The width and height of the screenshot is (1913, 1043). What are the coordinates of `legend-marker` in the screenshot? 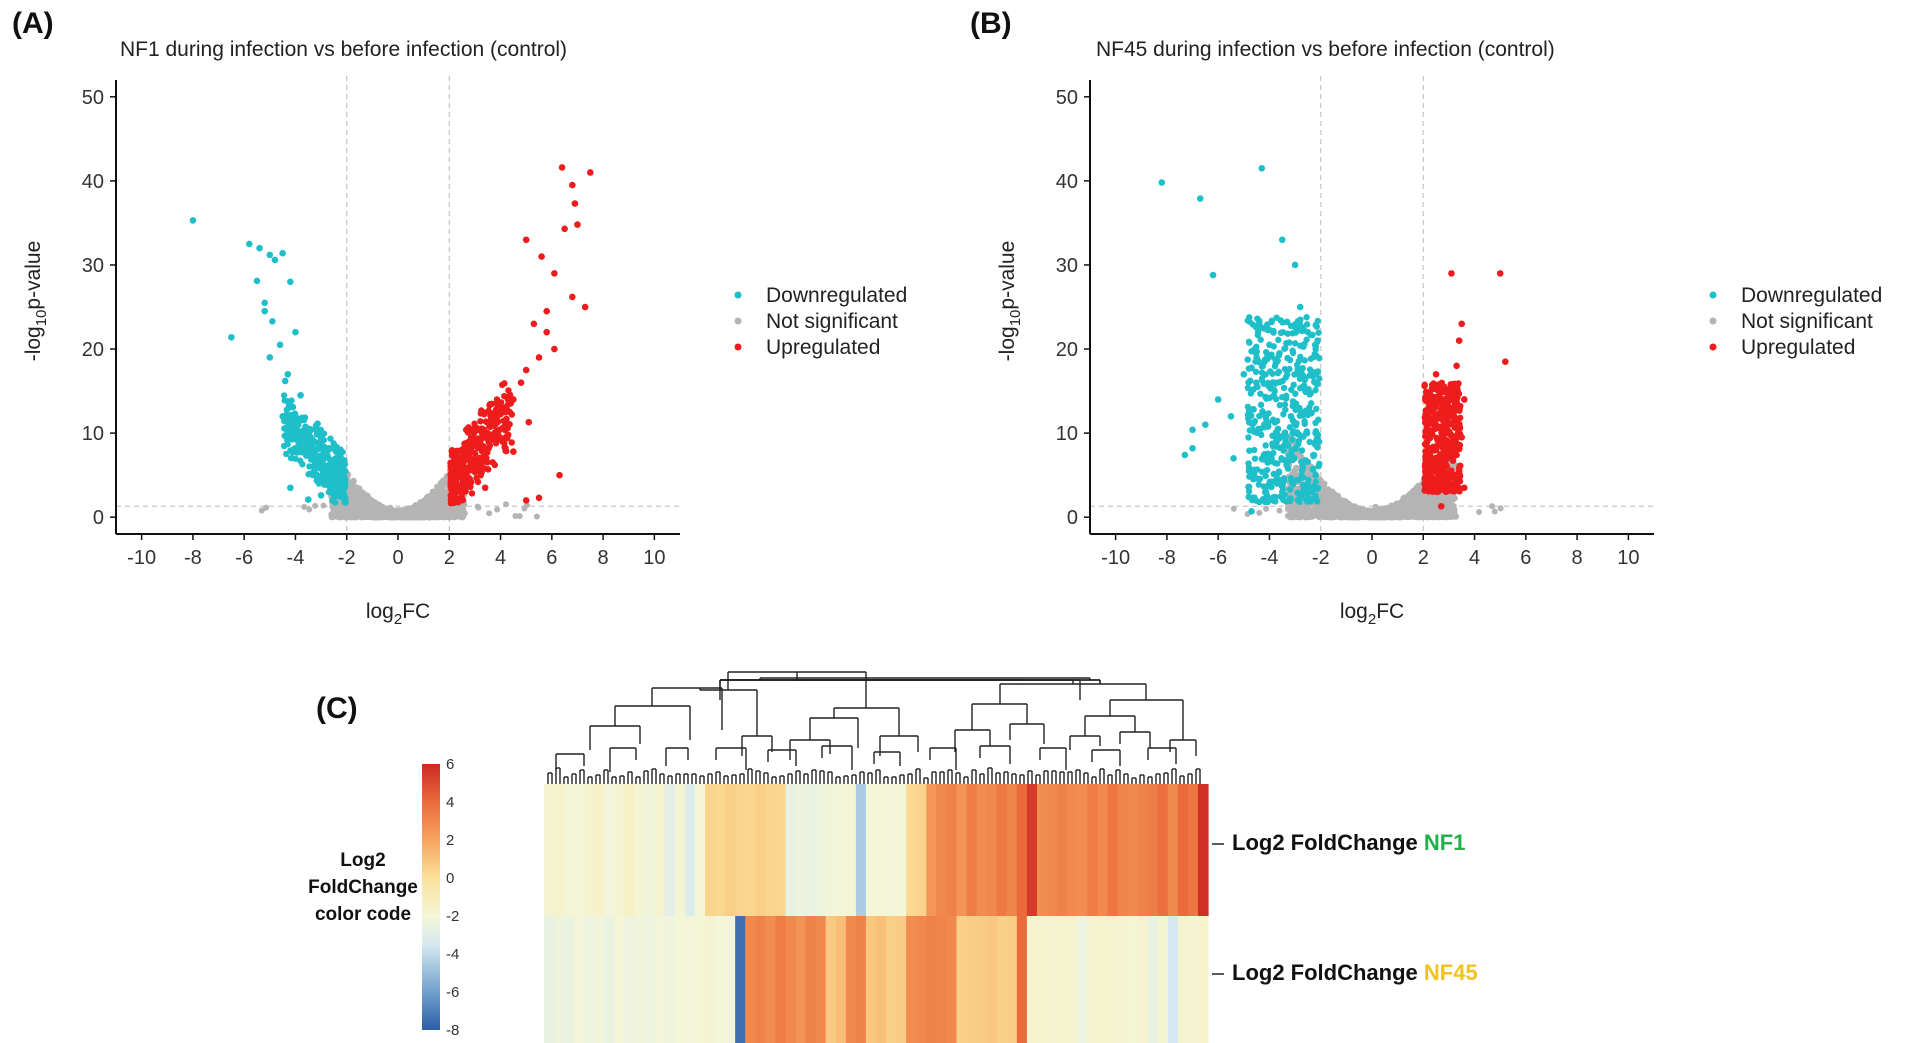 It's located at (738, 321).